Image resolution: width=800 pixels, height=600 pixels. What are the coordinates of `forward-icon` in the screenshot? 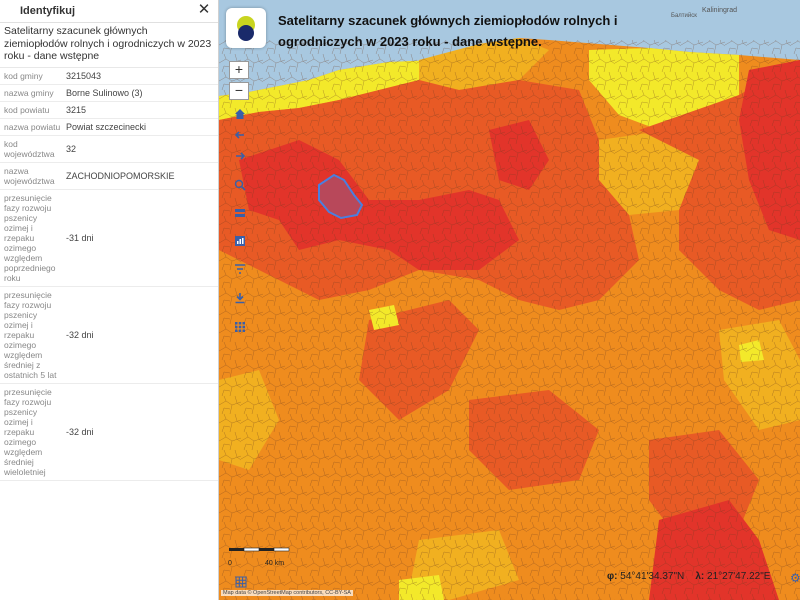 It's located at (240, 156).